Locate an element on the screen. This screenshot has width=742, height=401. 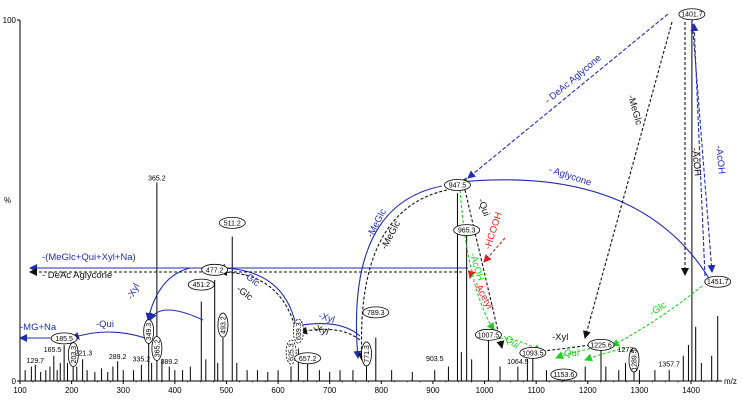
arrow-xyl-black-low is located at coordinates (557, 350).